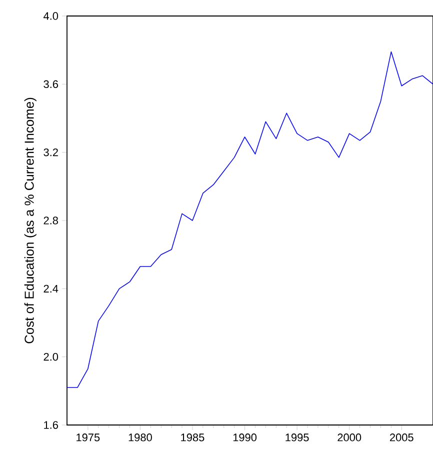  Describe the element at coordinates (51, 425) in the screenshot. I see `y-tick-label: 1.6` at that location.